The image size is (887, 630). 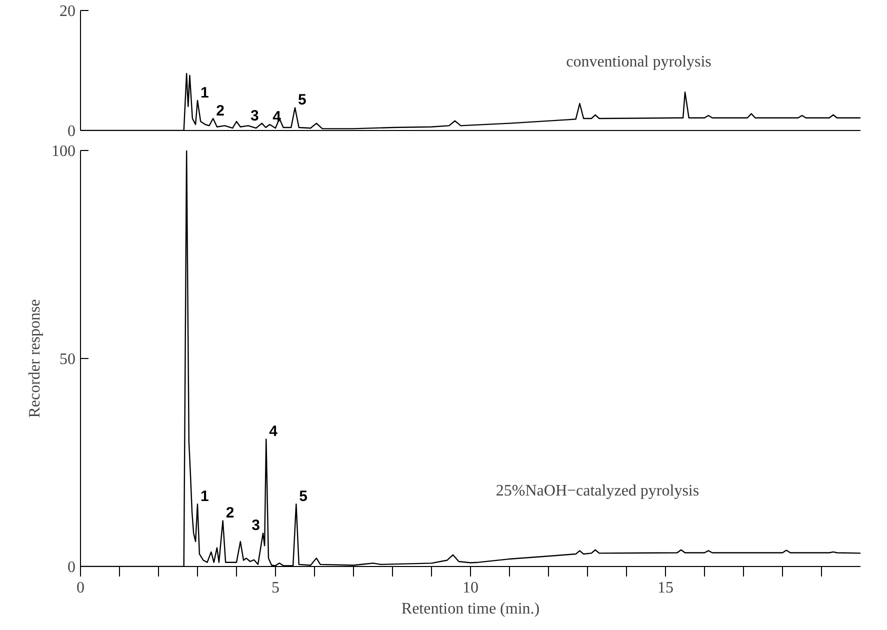 I want to click on y-tick-label: 50, so click(x=68, y=359).